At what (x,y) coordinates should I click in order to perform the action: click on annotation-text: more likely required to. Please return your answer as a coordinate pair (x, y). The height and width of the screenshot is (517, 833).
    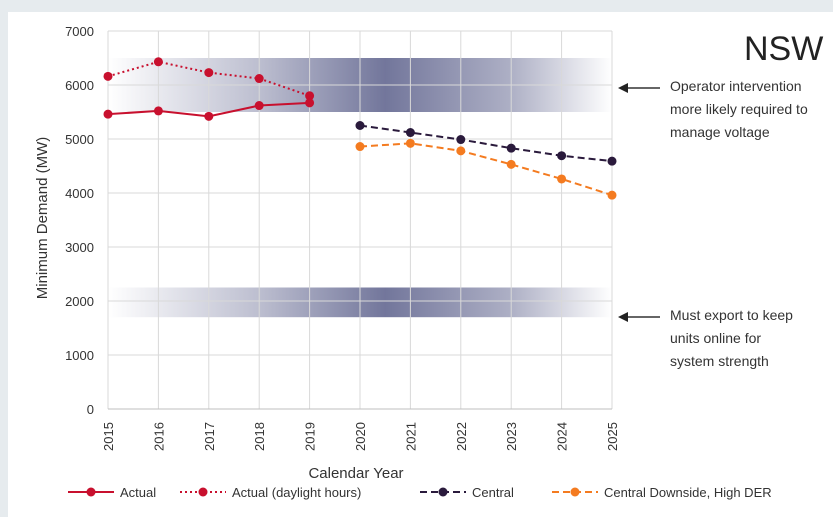
    Looking at the image, I should click on (739, 109).